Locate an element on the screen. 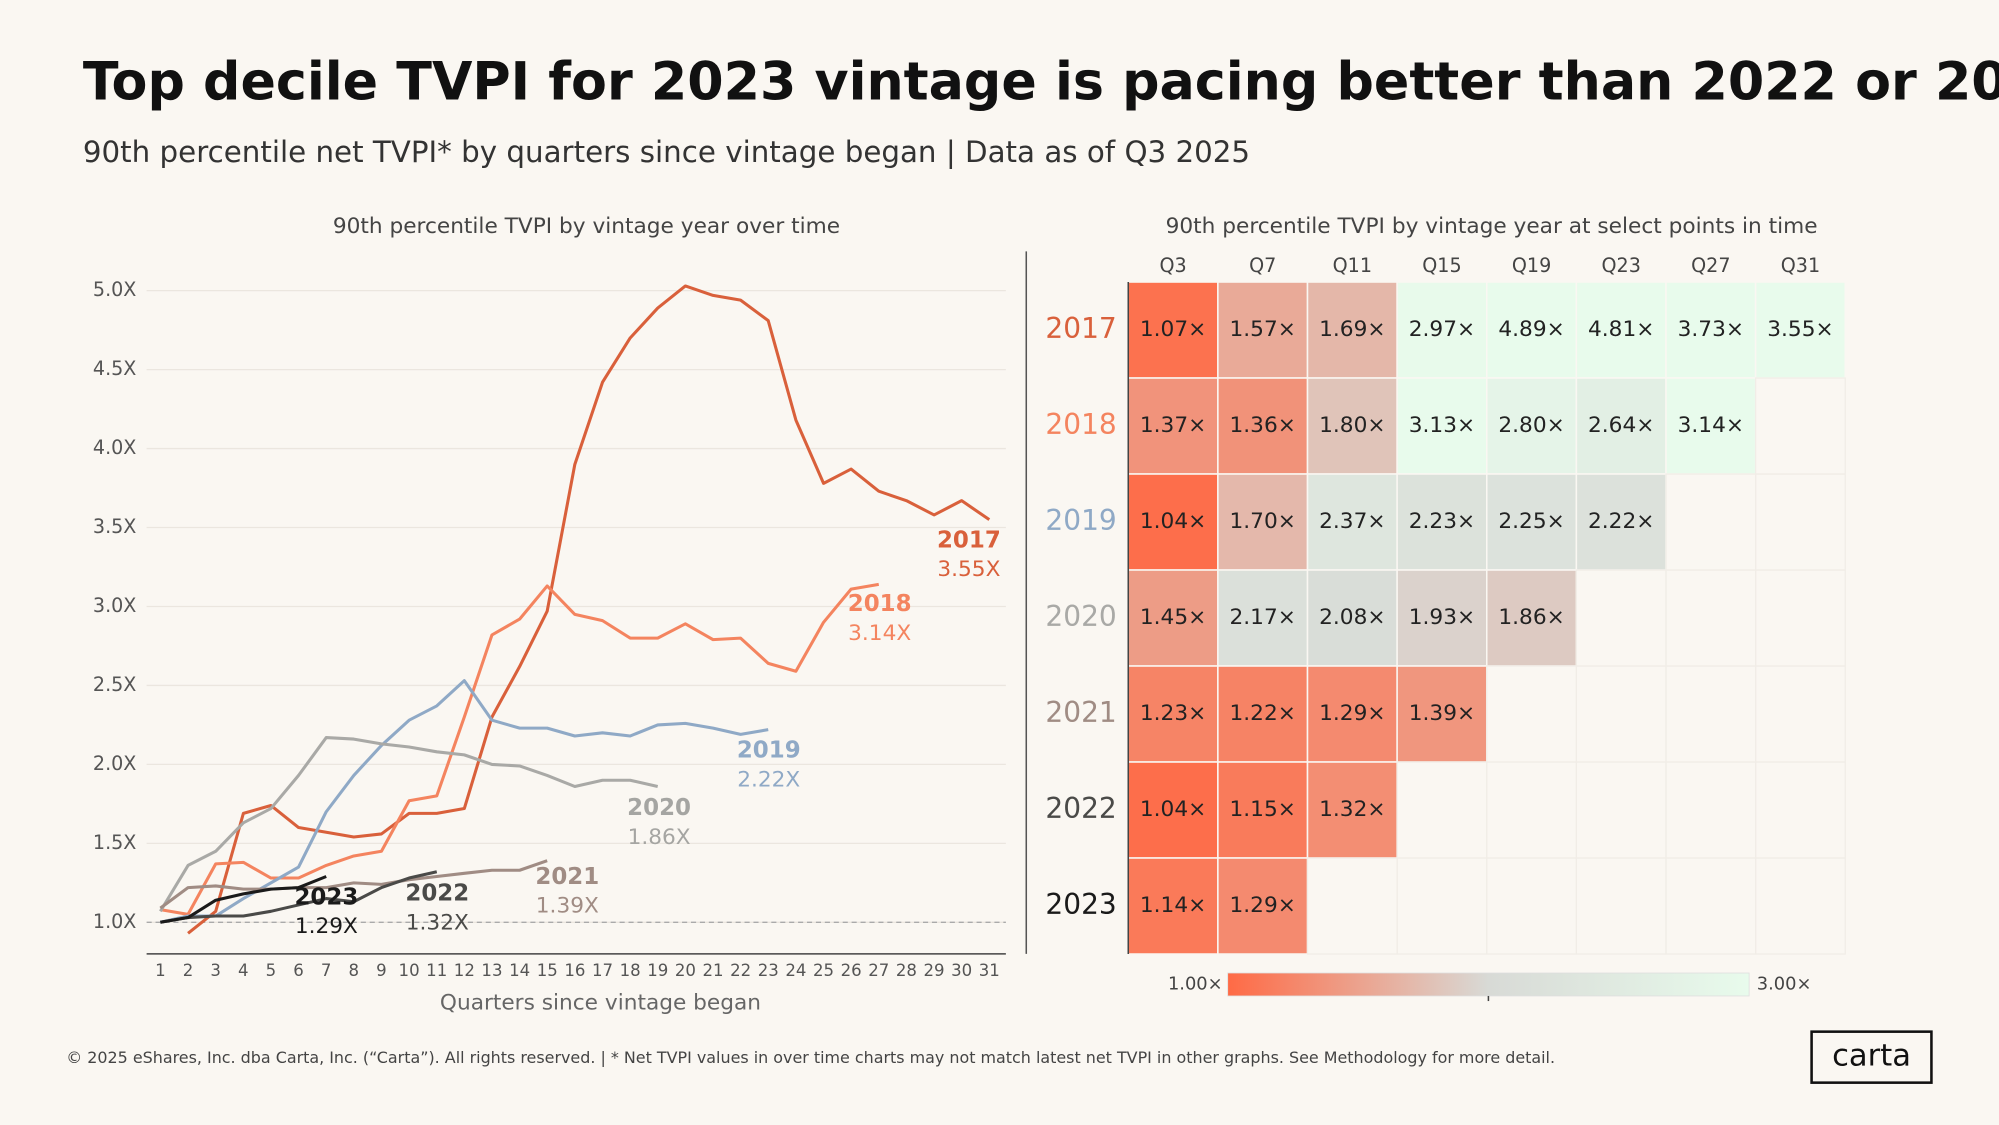  cell-label: 1.36× is located at coordinates (1263, 425).